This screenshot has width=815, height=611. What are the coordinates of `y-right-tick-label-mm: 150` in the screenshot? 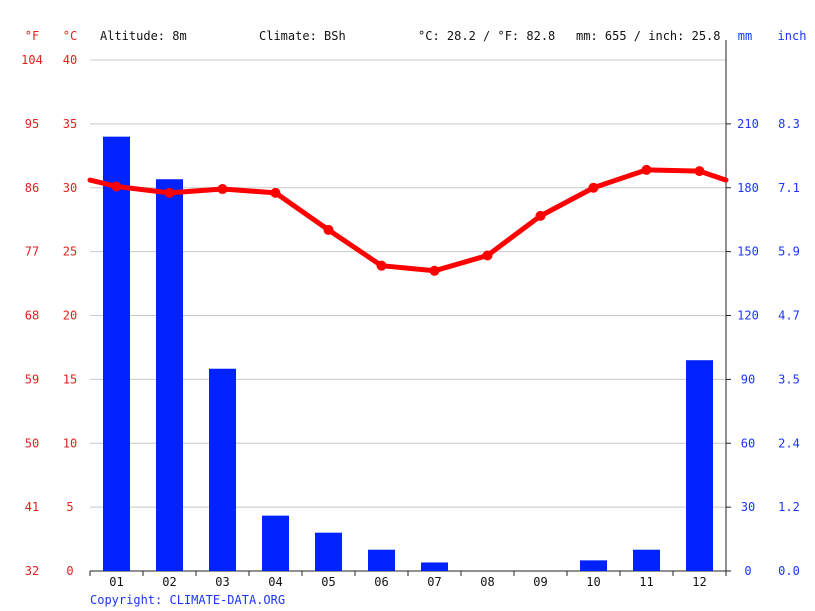 It's located at (748, 252).